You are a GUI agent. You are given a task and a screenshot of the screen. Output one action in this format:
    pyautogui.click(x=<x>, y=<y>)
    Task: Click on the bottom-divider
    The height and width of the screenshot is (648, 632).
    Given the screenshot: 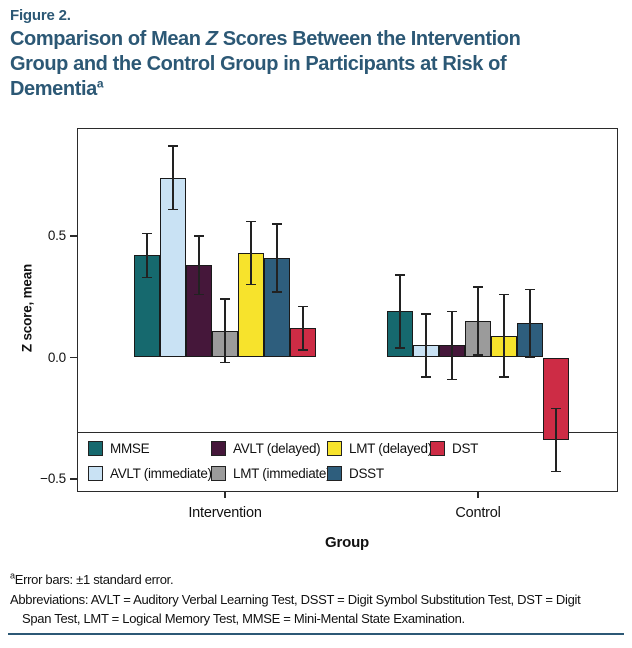 What is the action you would take?
    pyautogui.click(x=316, y=634)
    